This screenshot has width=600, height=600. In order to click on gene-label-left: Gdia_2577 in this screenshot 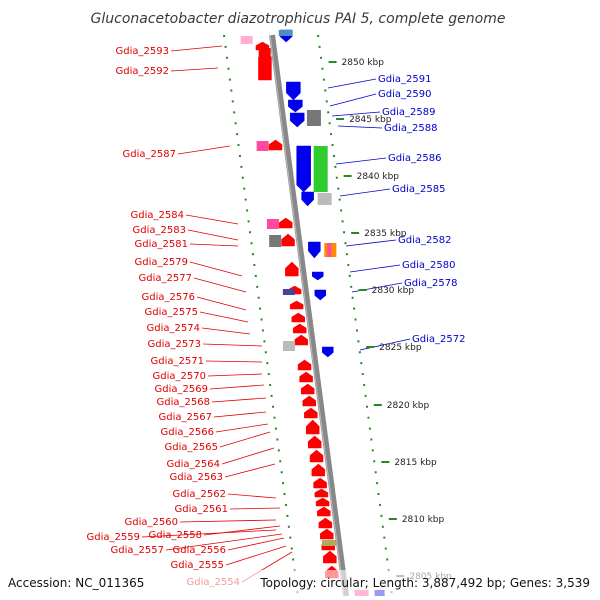, I will do `click(165, 278)`.